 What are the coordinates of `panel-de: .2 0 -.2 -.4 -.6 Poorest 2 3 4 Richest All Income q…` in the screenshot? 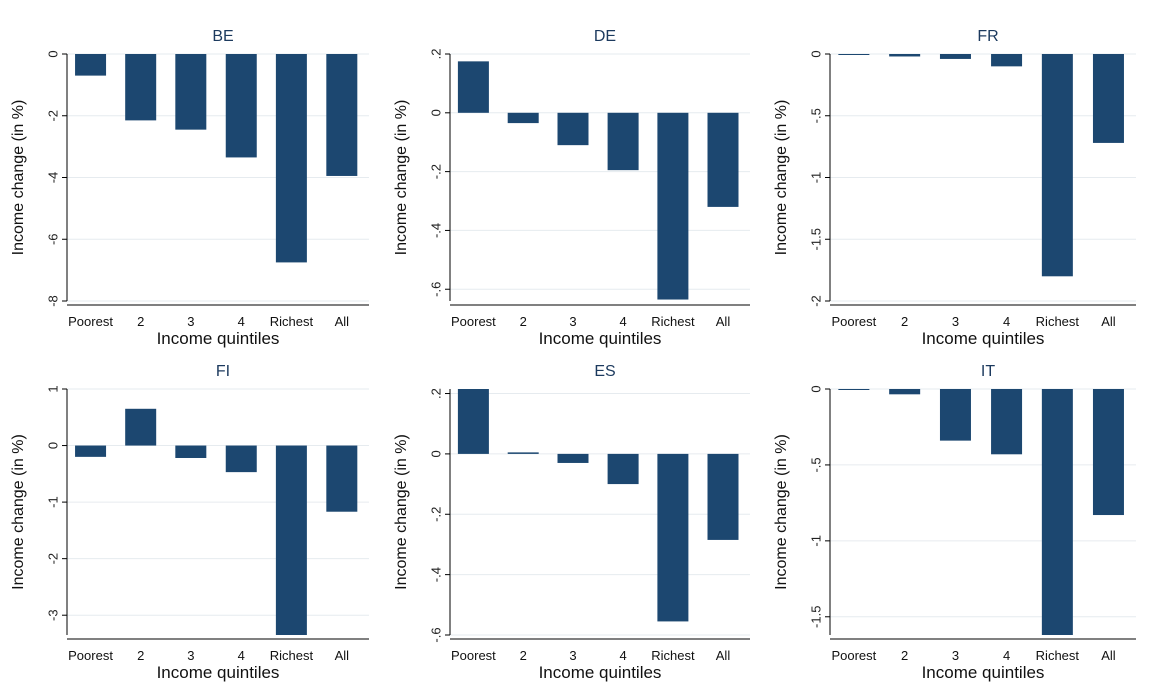 It's located at (571, 188).